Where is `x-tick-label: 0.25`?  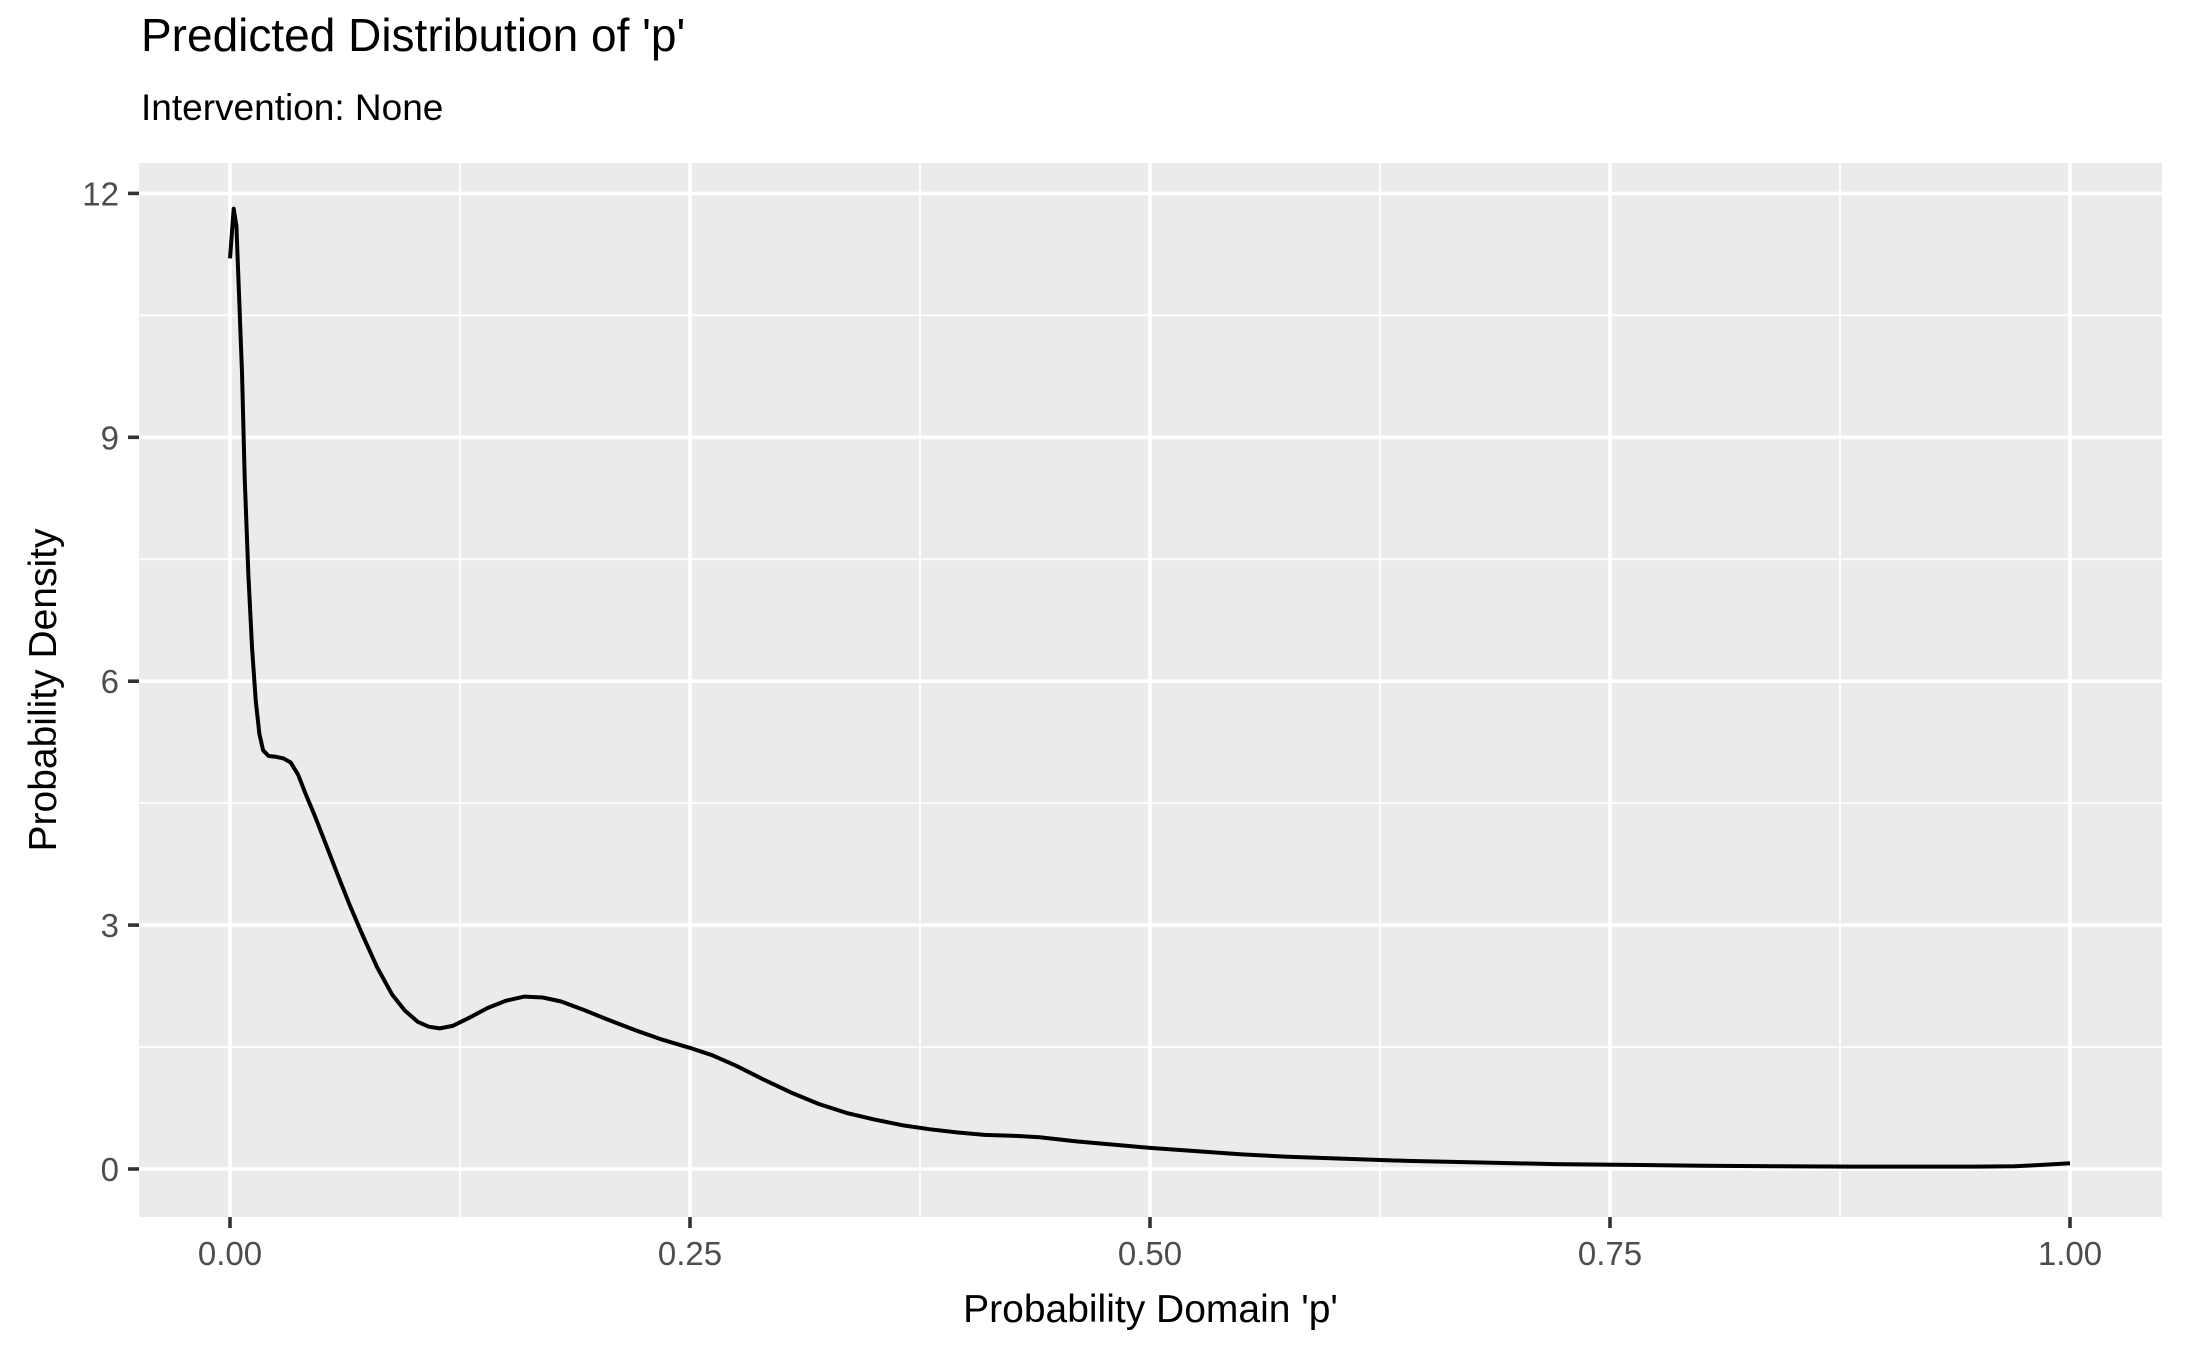
x-tick-label: 0.25 is located at coordinates (690, 1253).